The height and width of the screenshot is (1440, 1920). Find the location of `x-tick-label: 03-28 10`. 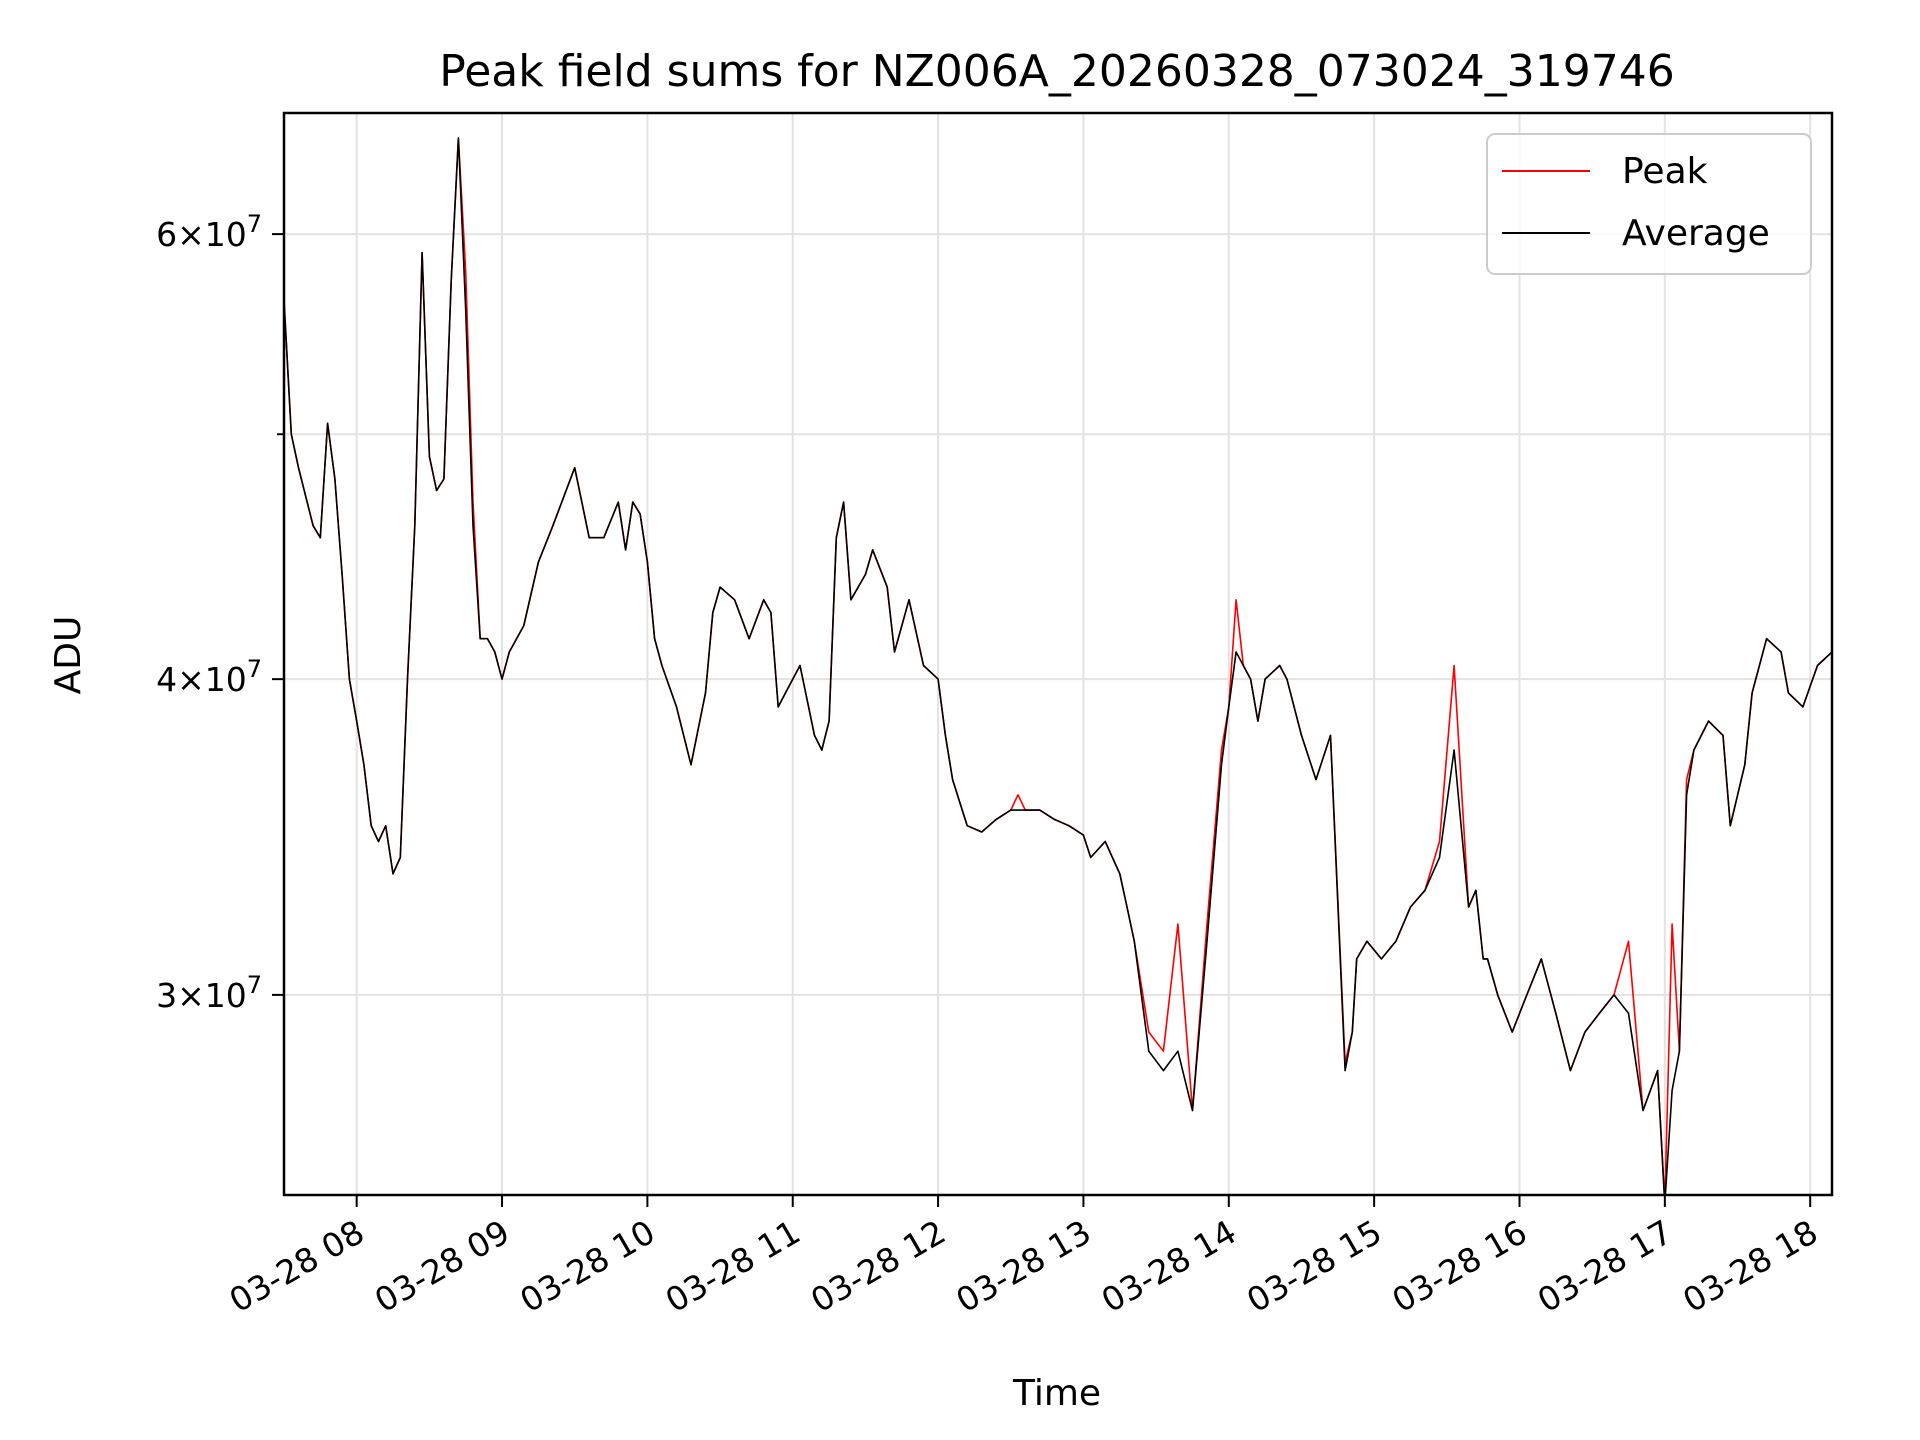

x-tick-label: 03-28 10 is located at coordinates (587, 1266).